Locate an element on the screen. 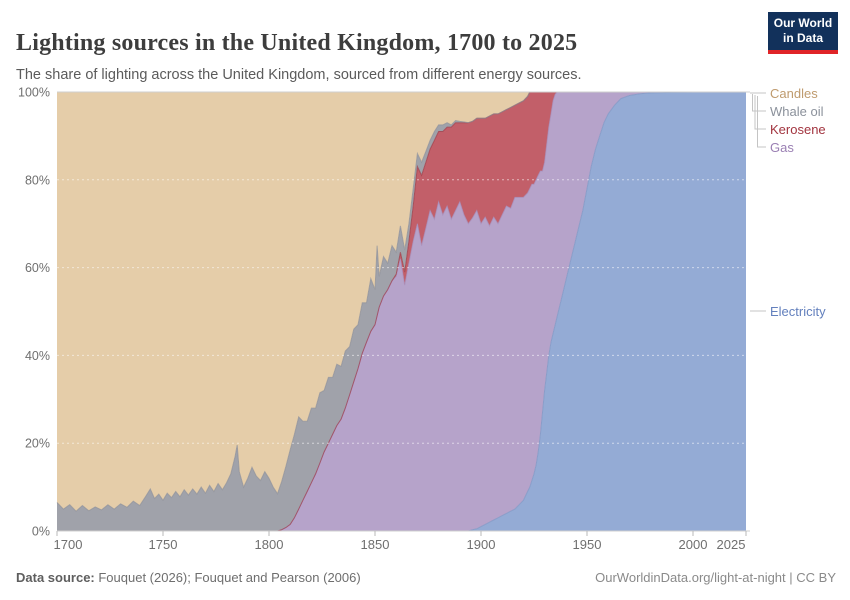  svg-text: 1800 is located at coordinates (269, 544).